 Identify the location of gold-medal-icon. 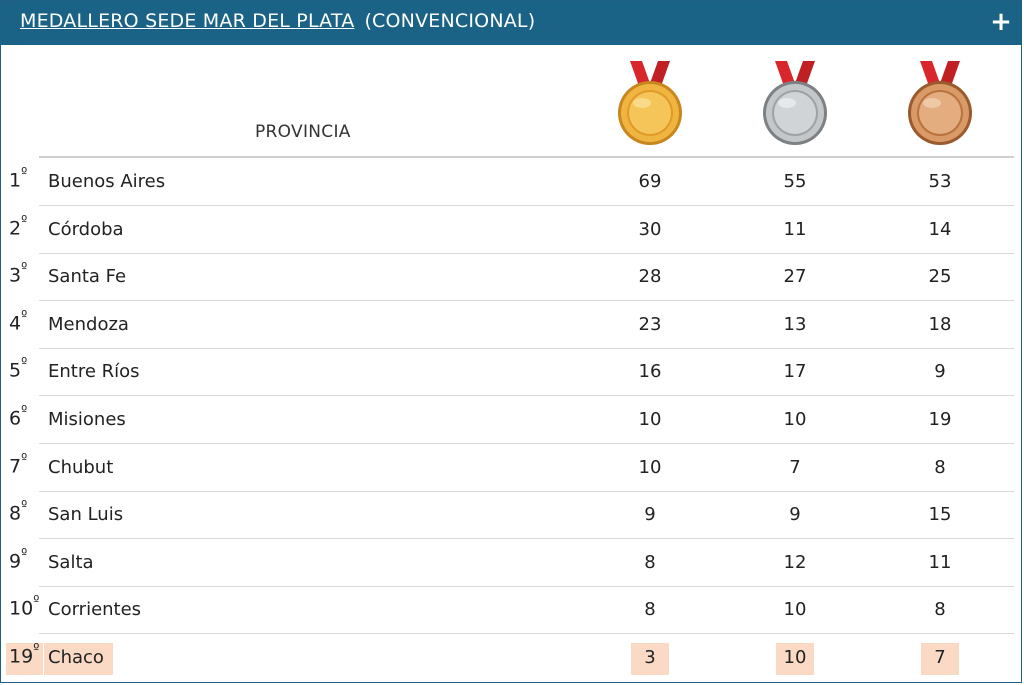
(650, 103).